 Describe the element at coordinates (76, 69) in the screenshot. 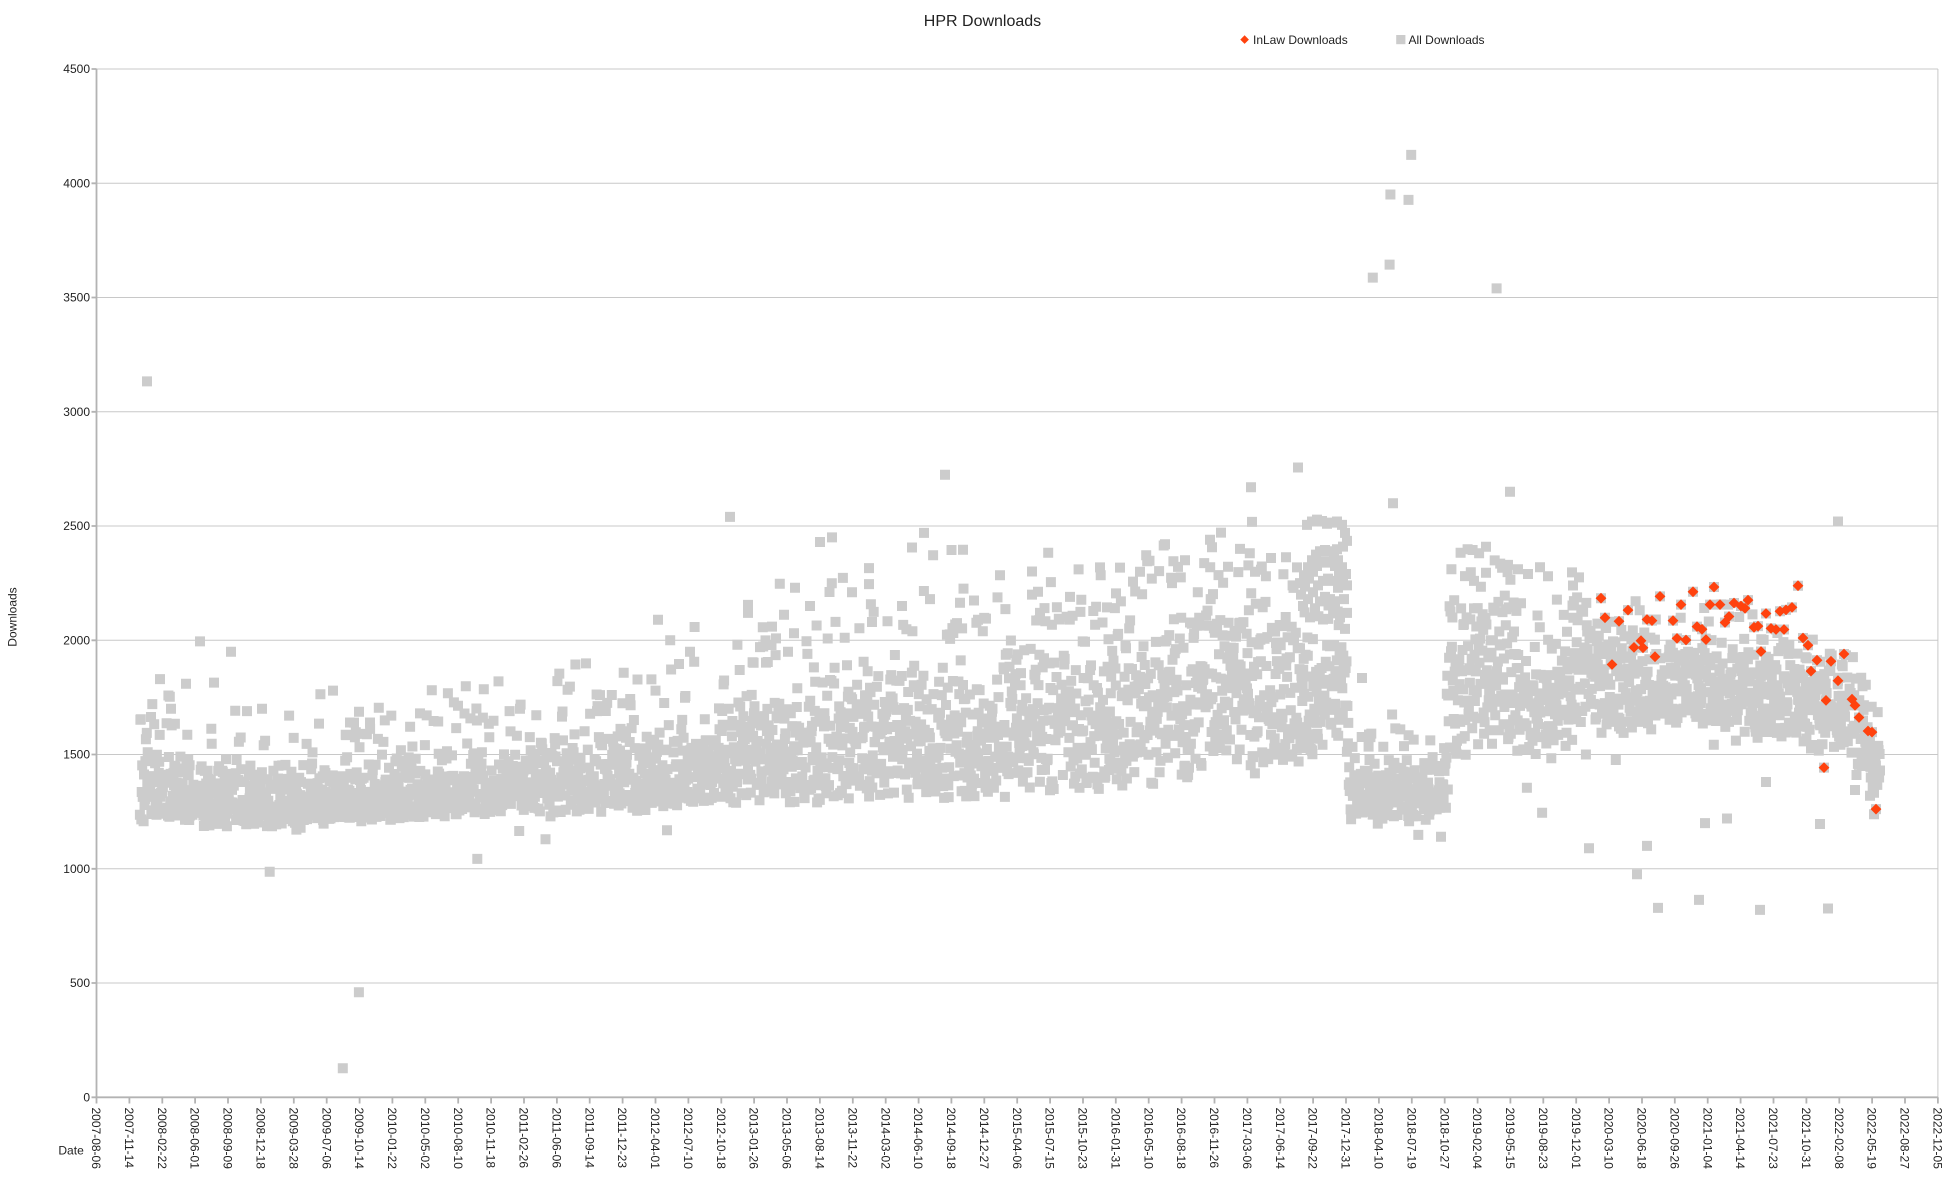

I see `svg-text: 4500` at that location.